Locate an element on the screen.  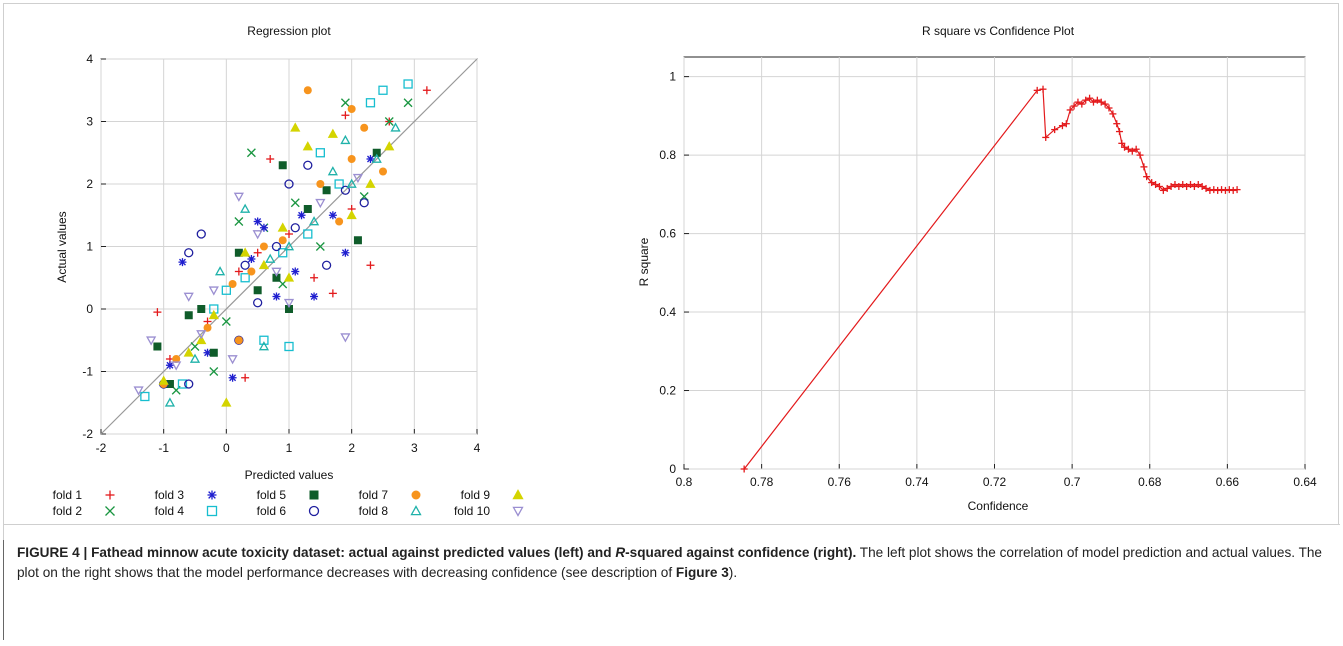
x-tick-label: 0.64 is located at coordinates (1305, 482).